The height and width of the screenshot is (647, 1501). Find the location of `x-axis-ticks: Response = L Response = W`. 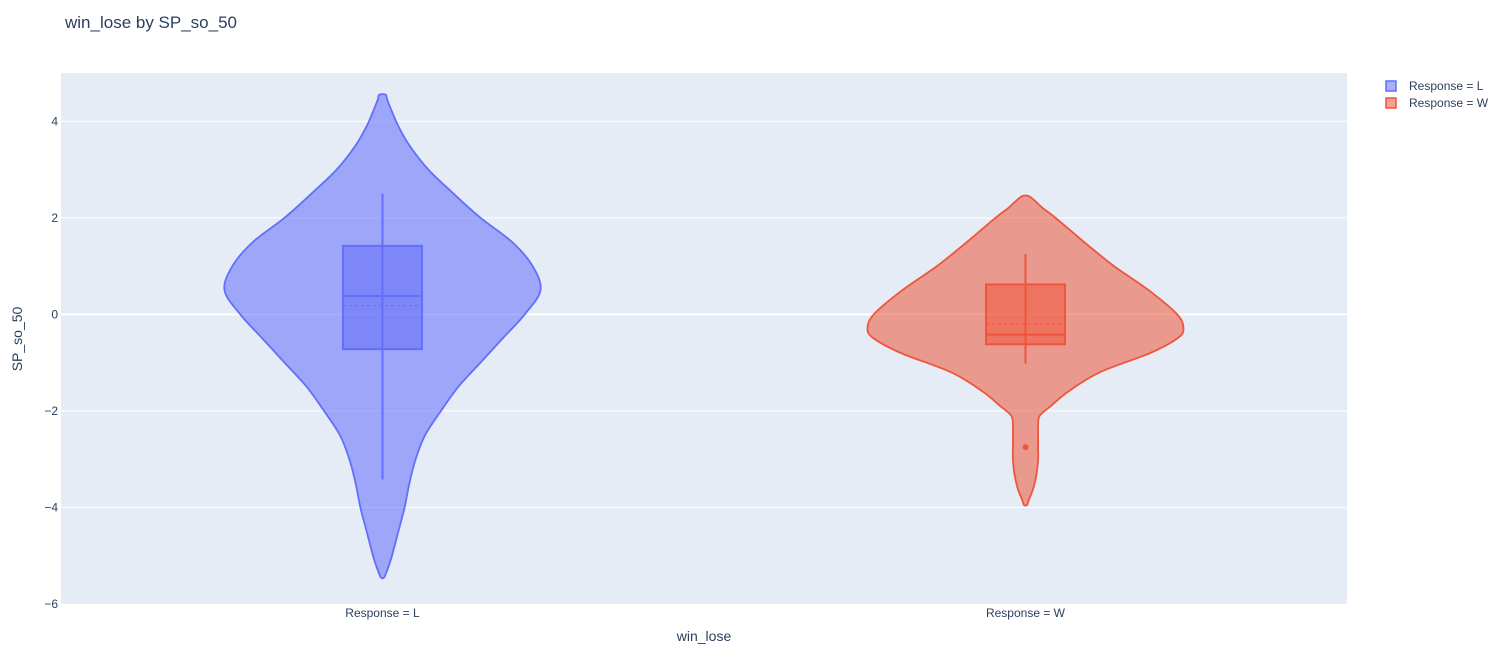

x-axis-ticks: Response = L Response = W is located at coordinates (705, 613).